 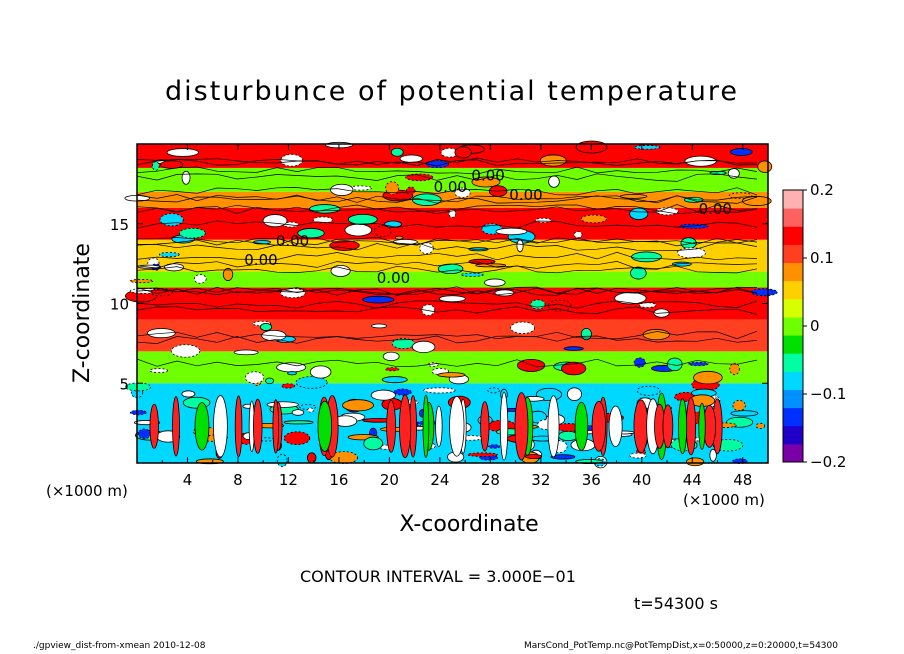 What do you see at coordinates (389, 480) in the screenshot?
I see `x-tick-label-20: 20` at bounding box center [389, 480].